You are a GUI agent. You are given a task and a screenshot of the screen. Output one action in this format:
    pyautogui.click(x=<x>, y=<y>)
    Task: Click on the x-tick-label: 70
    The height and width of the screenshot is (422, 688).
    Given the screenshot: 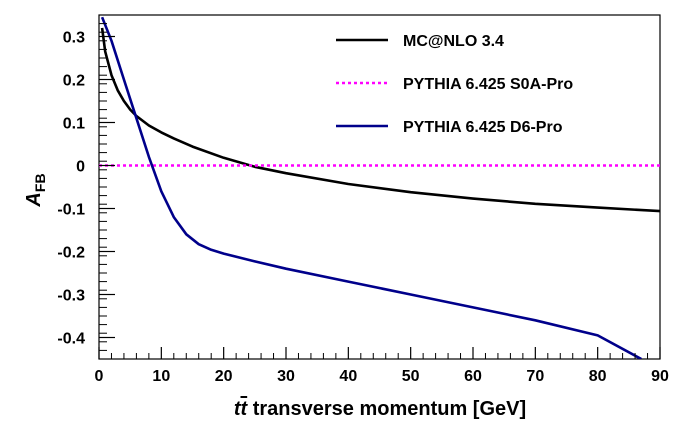 What is the action you would take?
    pyautogui.click(x=535, y=376)
    